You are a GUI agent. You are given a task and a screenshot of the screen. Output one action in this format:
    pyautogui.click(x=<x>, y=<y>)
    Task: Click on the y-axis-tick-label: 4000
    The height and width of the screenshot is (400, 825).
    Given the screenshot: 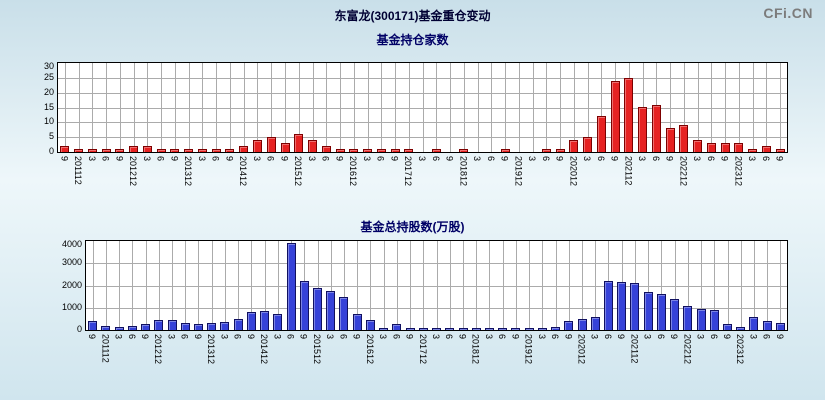 What is the action you would take?
    pyautogui.click(x=71, y=244)
    